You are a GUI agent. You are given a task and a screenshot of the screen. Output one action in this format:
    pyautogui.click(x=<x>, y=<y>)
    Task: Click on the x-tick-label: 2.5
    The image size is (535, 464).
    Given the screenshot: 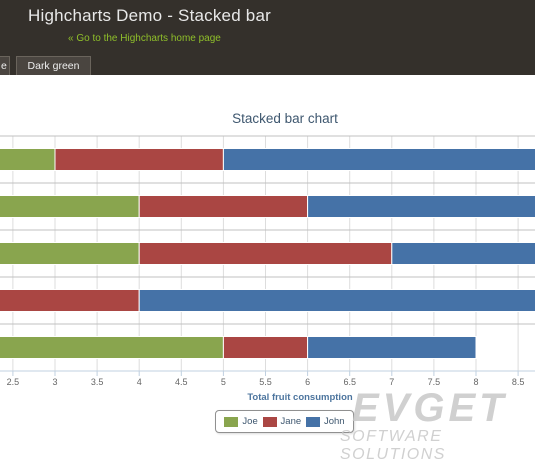 What is the action you would take?
    pyautogui.click(x=13, y=382)
    